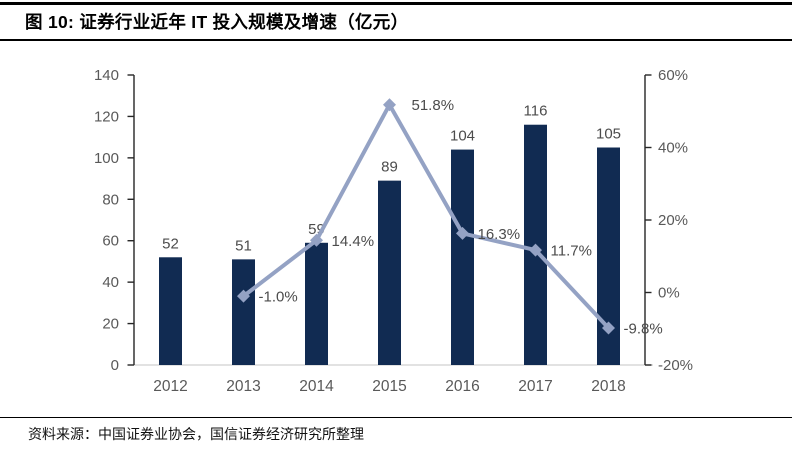 Image resolution: width=792 pixels, height=466 pixels. I want to click on line-label-2015: 51.8%, so click(433, 105).